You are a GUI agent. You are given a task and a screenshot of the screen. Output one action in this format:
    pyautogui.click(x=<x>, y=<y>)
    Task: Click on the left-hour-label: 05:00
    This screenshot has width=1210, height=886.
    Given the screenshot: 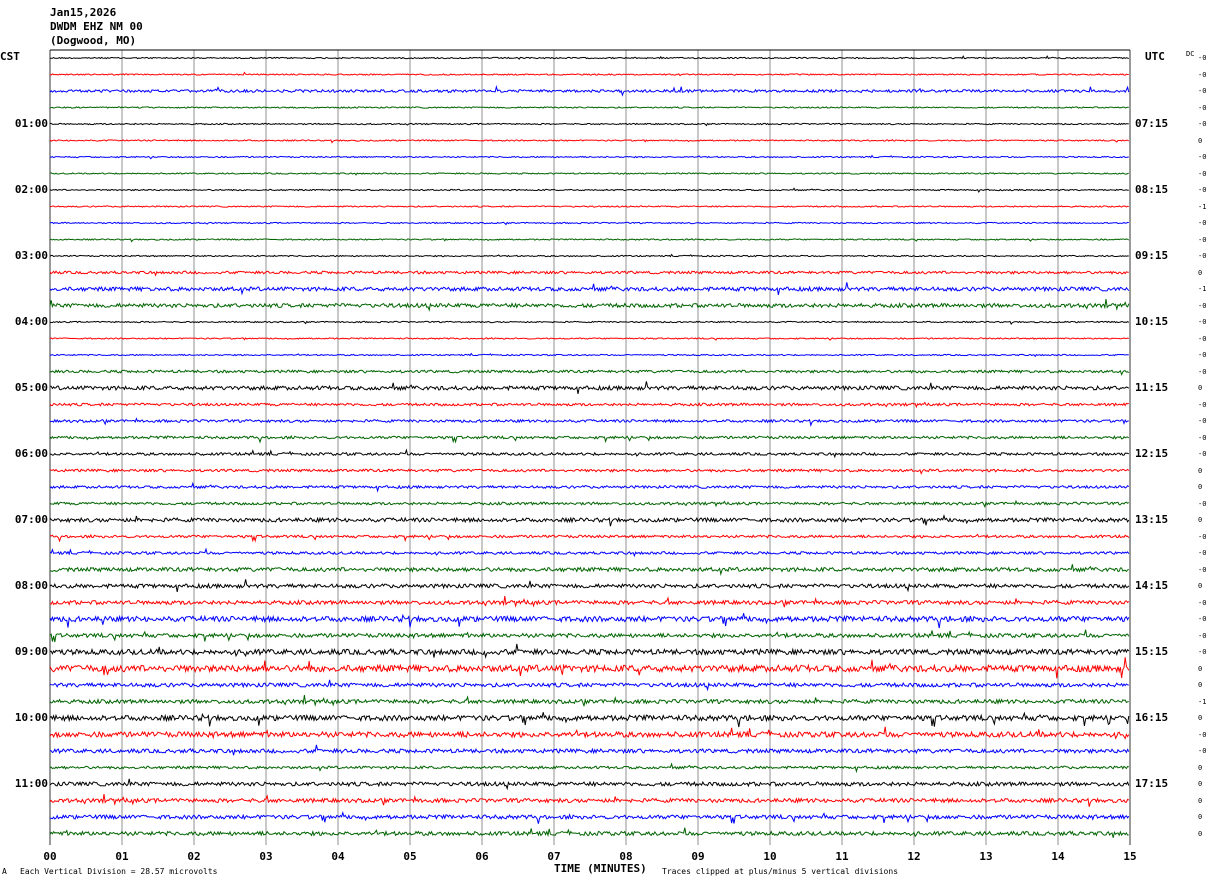 What is the action you would take?
    pyautogui.click(x=31, y=387)
    